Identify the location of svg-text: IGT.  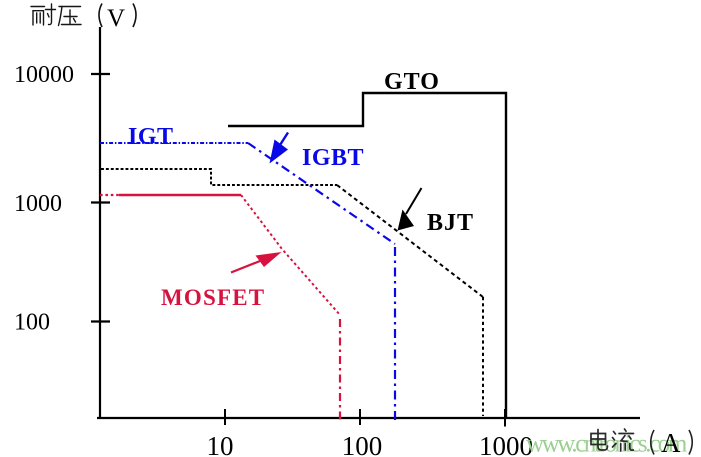
(151, 137).